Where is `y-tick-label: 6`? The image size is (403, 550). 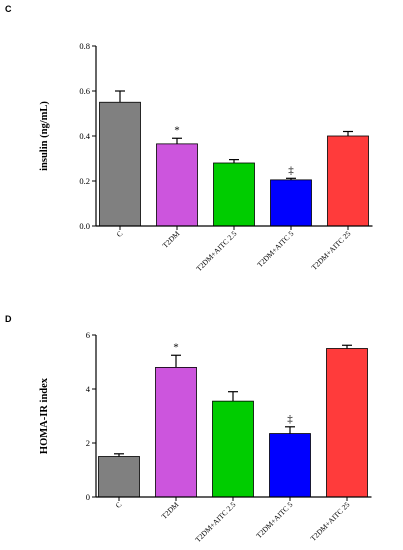 y-tick-label: 6 is located at coordinates (88, 335).